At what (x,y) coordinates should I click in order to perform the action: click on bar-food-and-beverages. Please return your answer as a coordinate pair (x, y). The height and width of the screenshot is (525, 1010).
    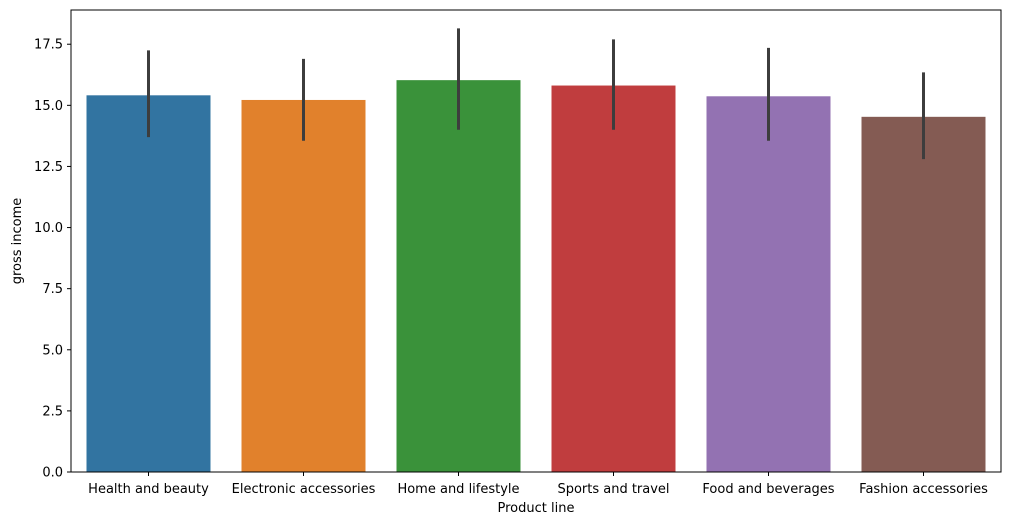
    Looking at the image, I should click on (768, 284).